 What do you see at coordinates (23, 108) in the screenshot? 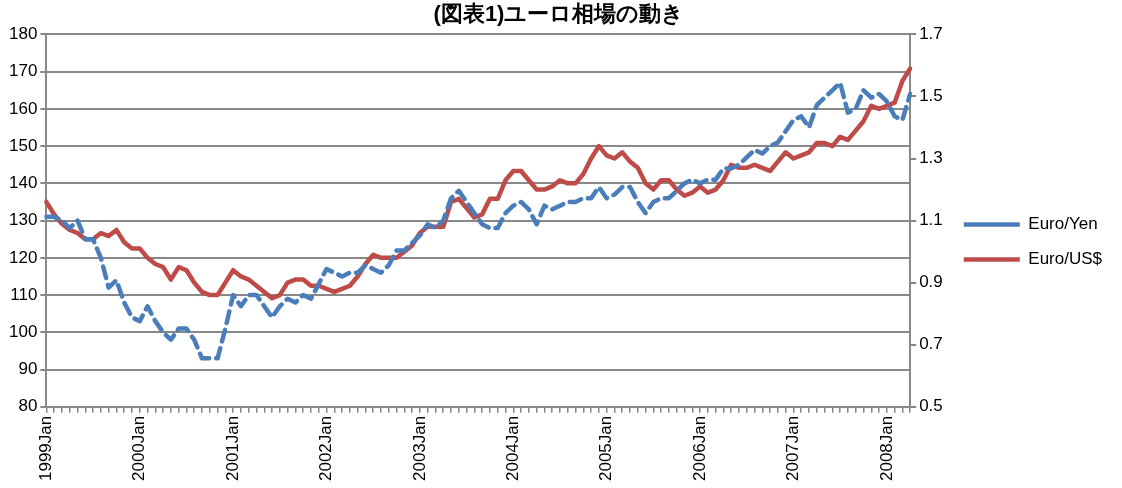
I see `y-tick-label: 160` at bounding box center [23, 108].